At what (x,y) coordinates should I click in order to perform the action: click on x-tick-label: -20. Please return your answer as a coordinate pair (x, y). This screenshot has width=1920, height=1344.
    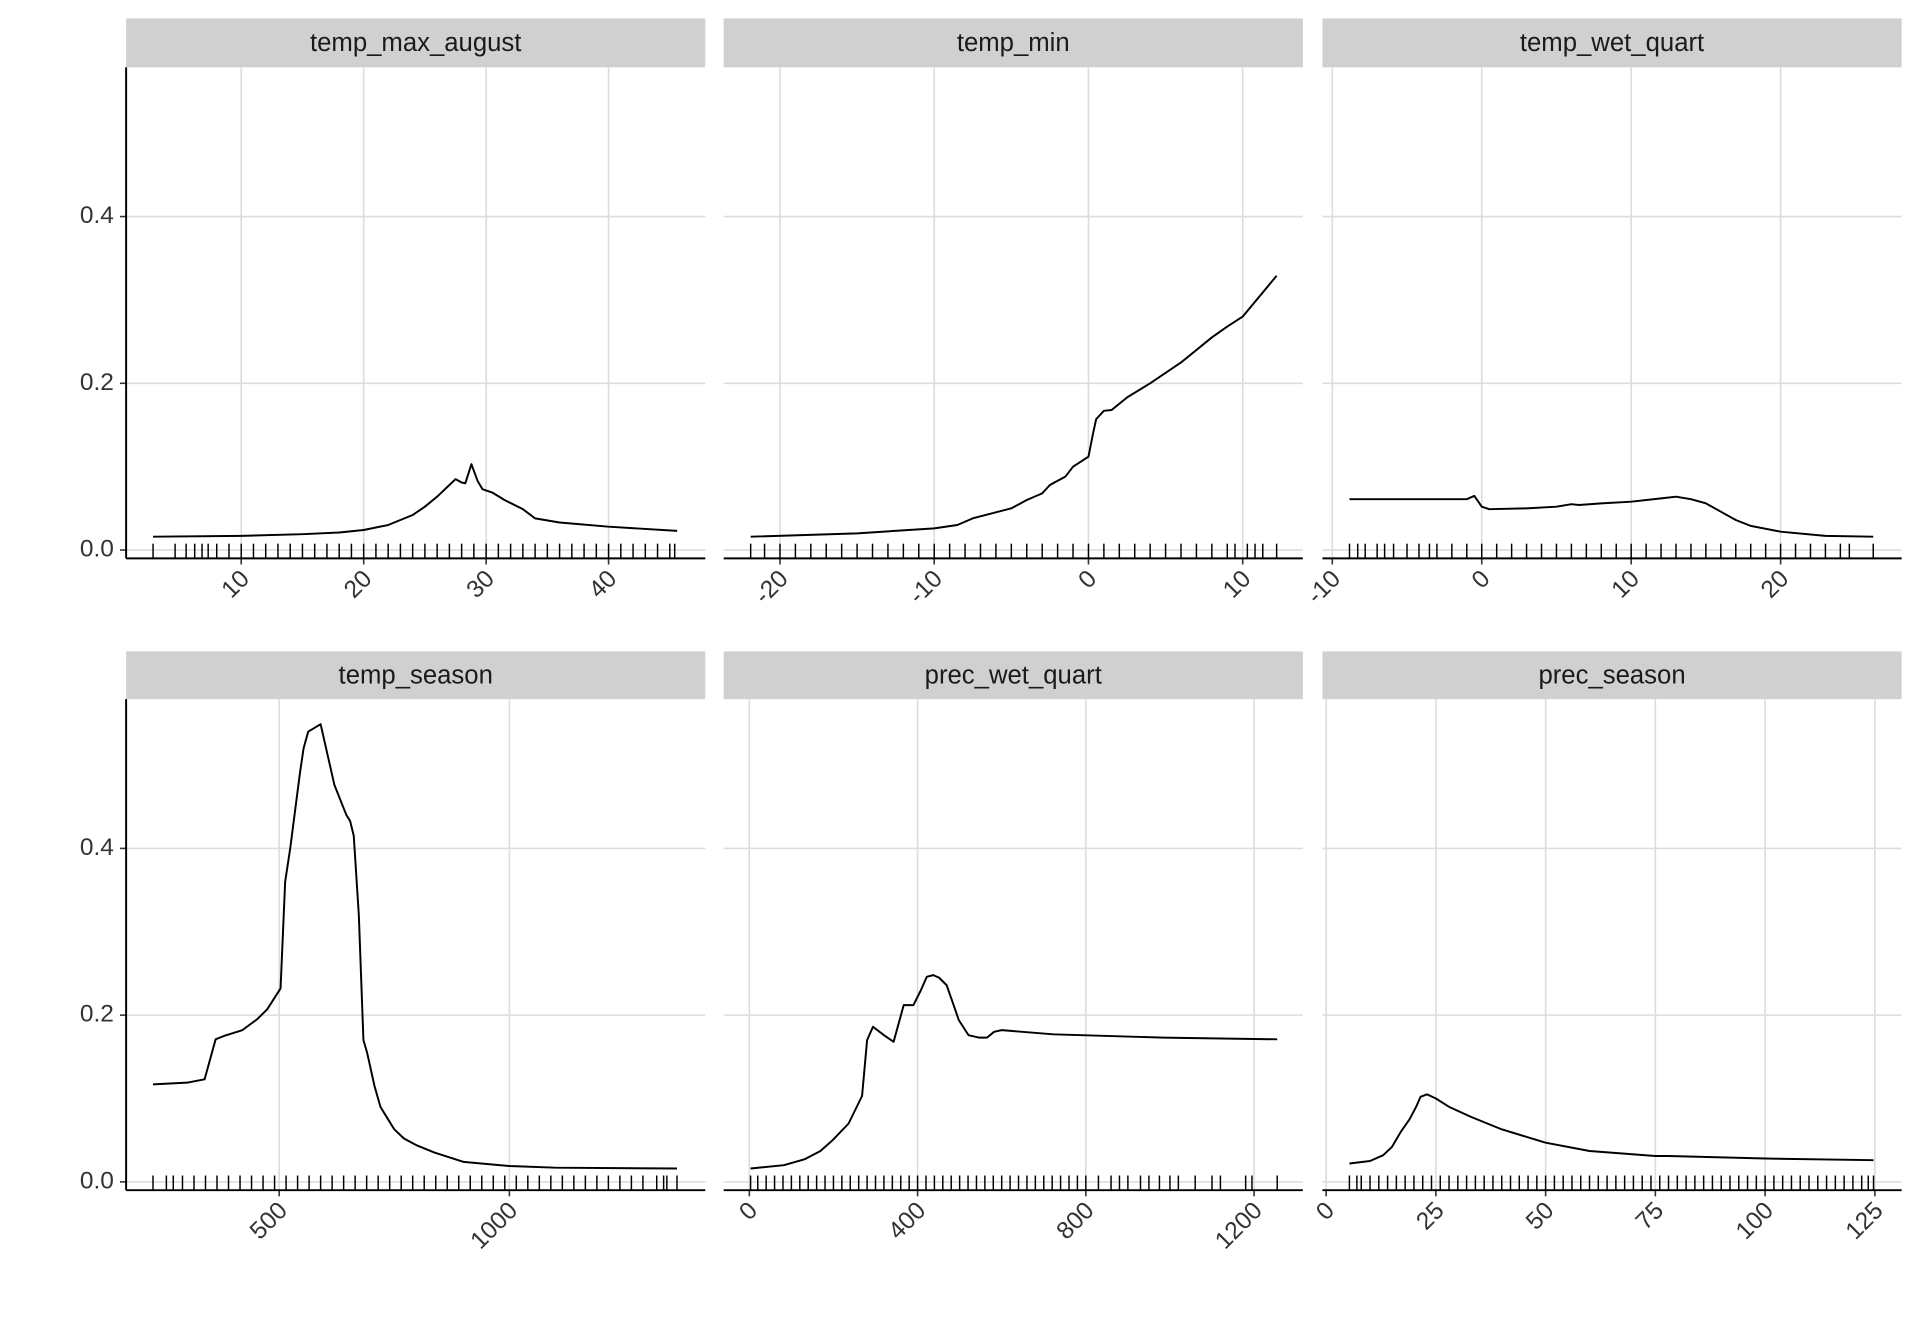
    Looking at the image, I should click on (772, 587).